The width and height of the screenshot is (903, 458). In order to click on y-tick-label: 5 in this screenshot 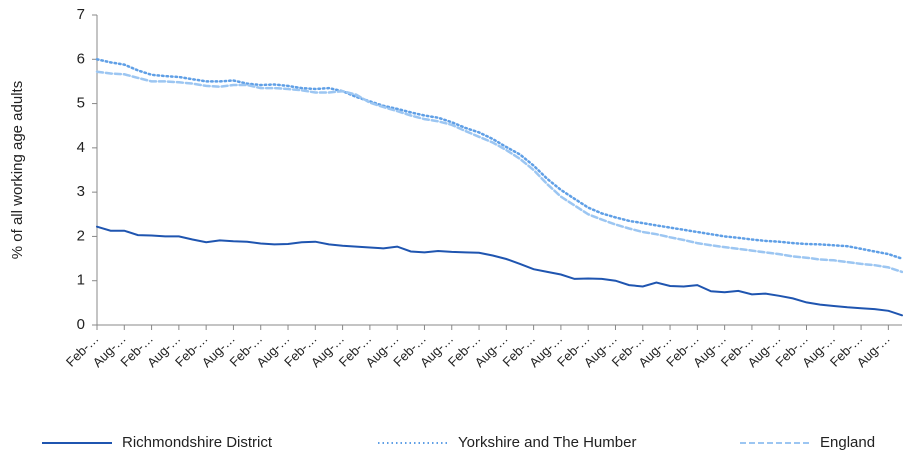, I will do `click(81, 103)`.